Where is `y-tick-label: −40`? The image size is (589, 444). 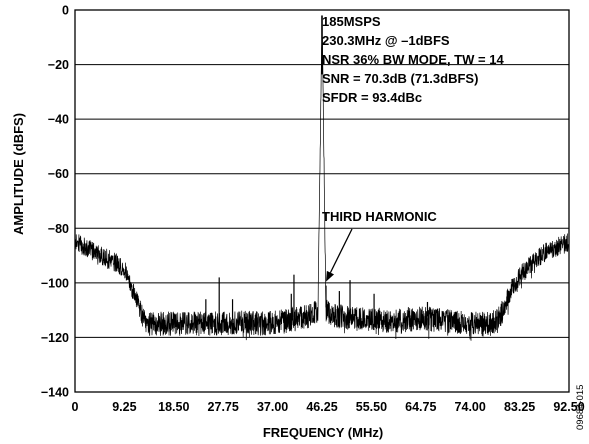 y-tick-label: −40 is located at coordinates (58, 120).